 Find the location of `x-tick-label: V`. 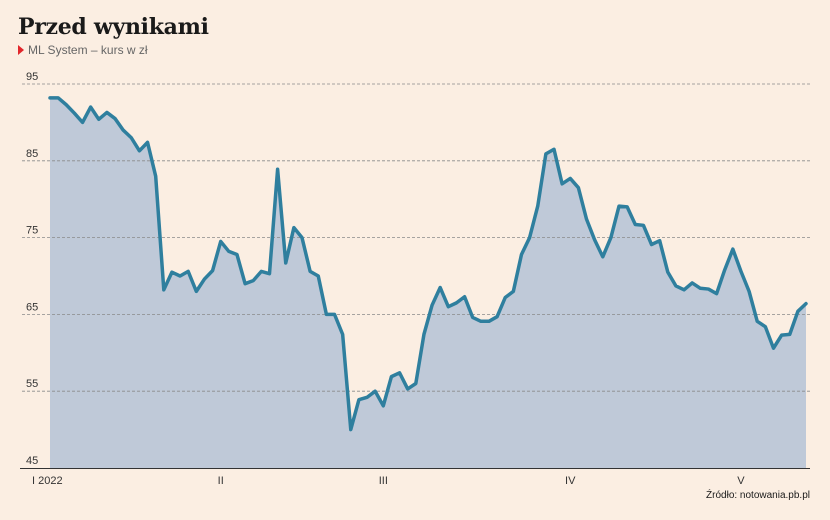

x-tick-label: V is located at coordinates (741, 481).